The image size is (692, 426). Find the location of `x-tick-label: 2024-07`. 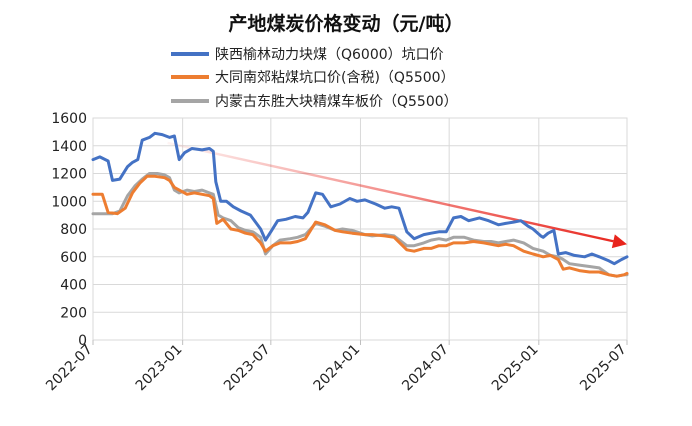

x-tick-label: 2024-07 is located at coordinates (425, 368).